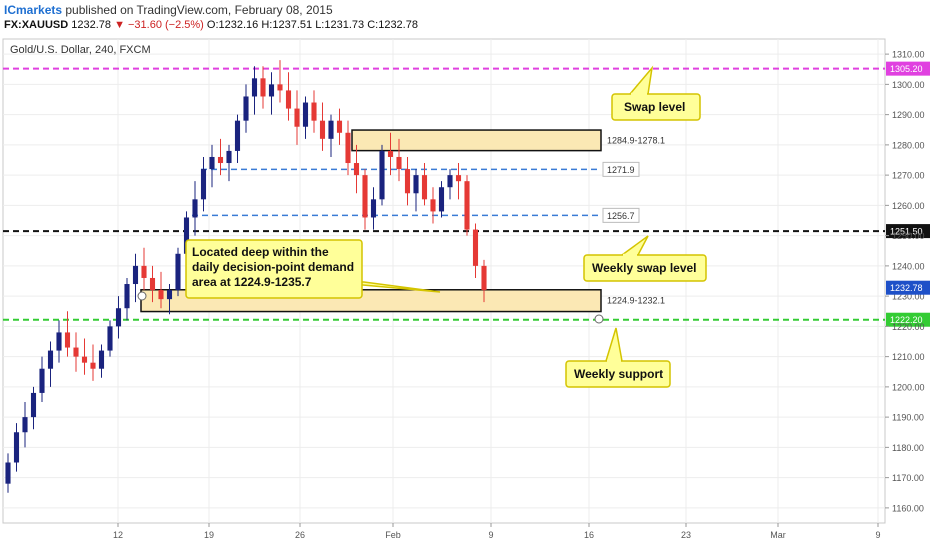 The height and width of the screenshot is (555, 932). What do you see at coordinates (238, 25) in the screenshot?
I see `open-value: 1232.16` at bounding box center [238, 25].